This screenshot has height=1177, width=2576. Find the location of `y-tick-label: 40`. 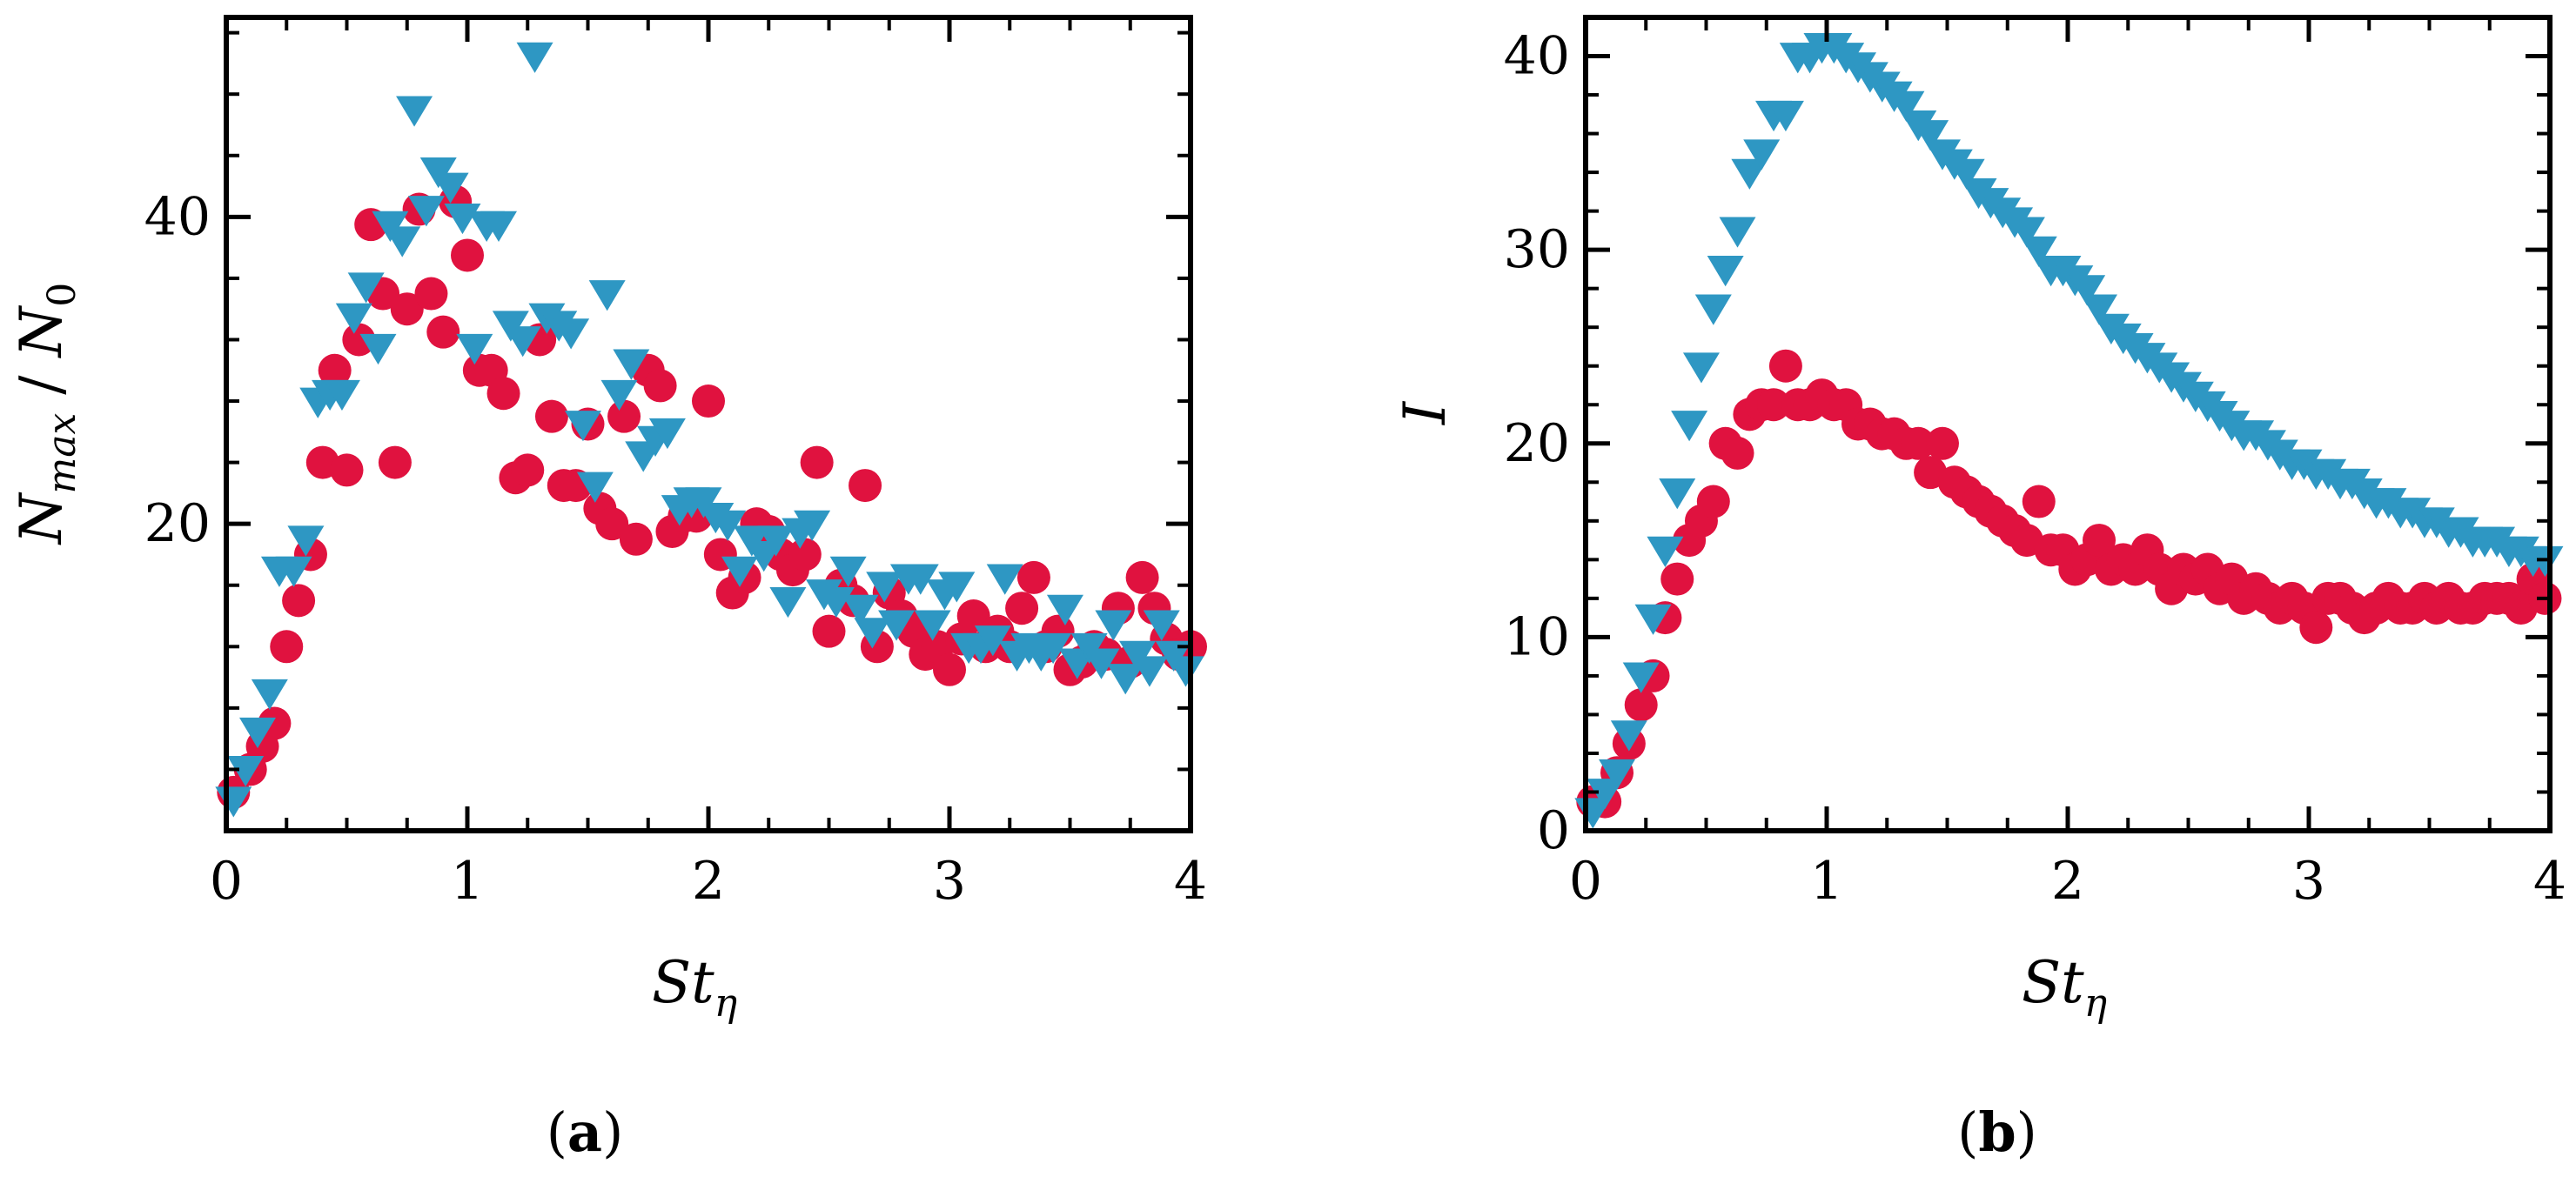

y-tick-label: 40 is located at coordinates (177, 216).